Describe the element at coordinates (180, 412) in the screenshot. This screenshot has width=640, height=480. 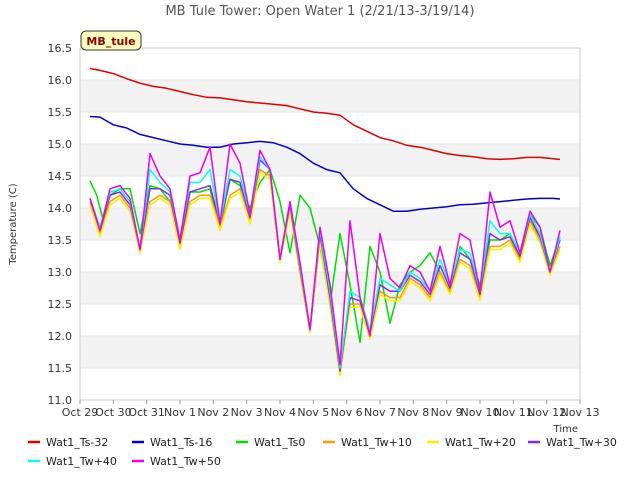
I see `x-tick-label: Nov 1` at that location.